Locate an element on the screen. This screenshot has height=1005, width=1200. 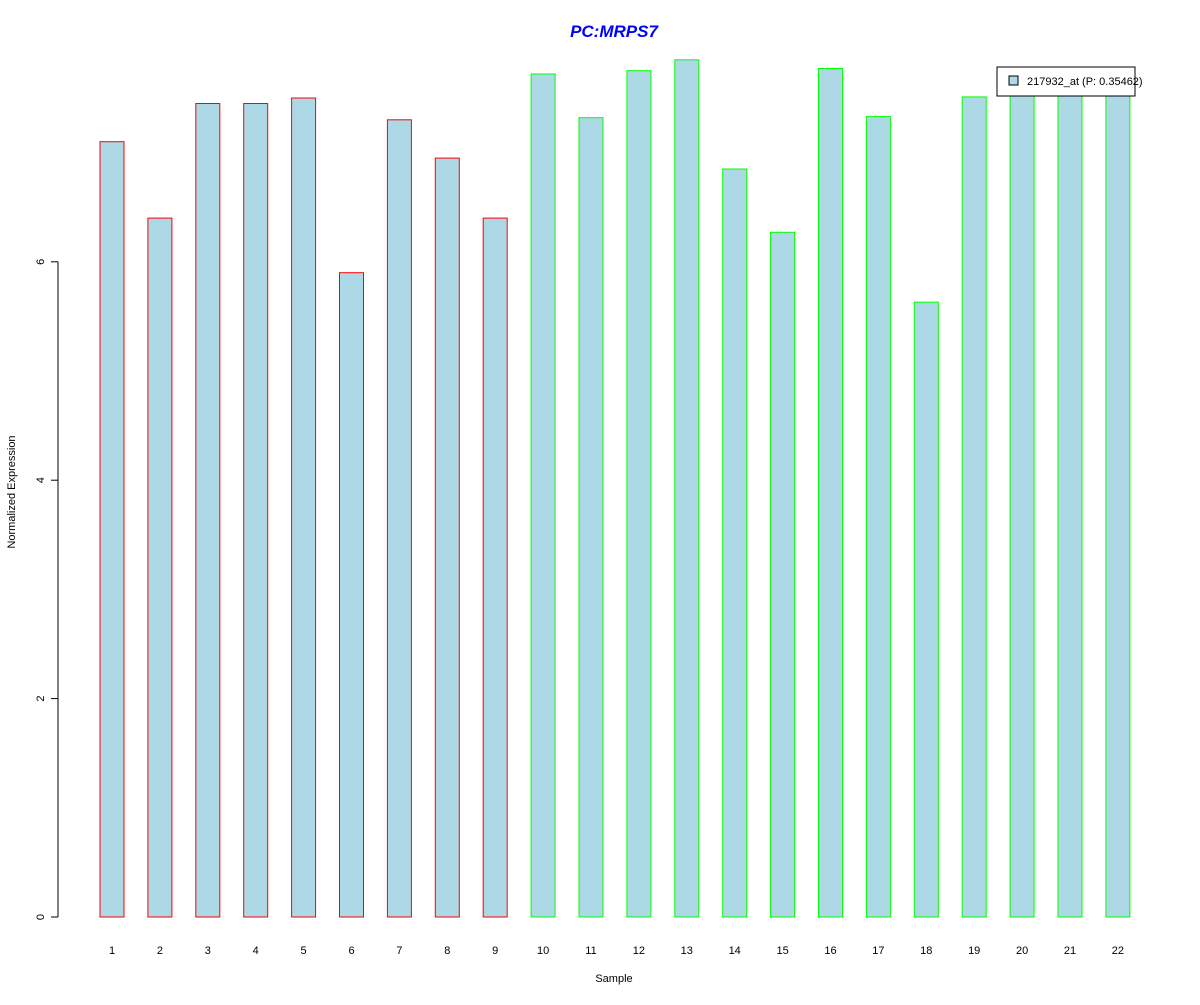
x-tick-label: 16 is located at coordinates (830, 951).